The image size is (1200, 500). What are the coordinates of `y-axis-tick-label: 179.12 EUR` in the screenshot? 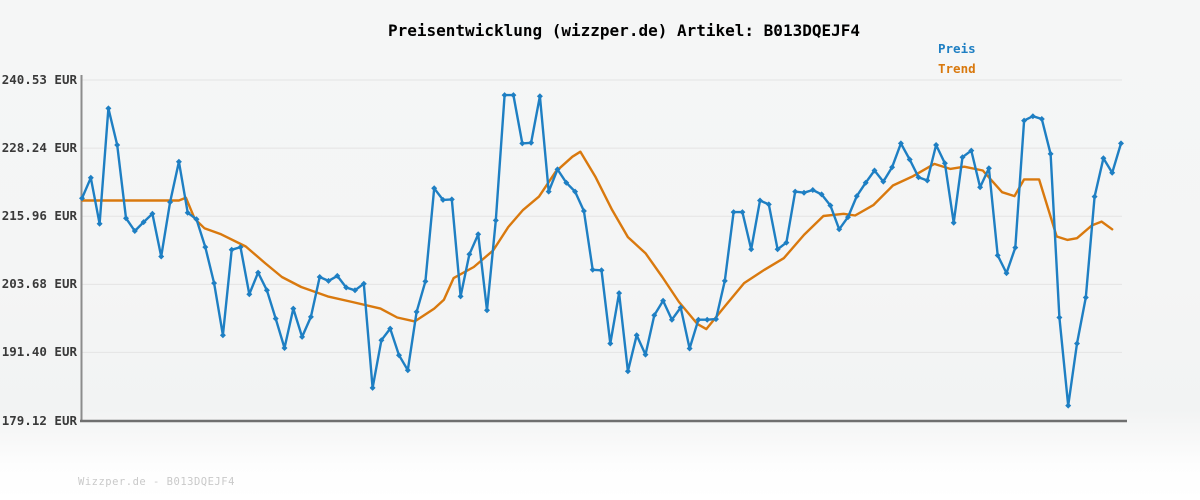 It's located at (39, 420).